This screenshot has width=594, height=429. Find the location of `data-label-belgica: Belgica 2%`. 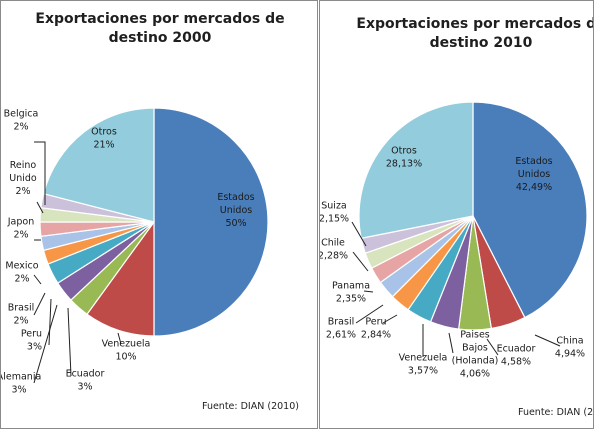

data-label-belgica: Belgica 2% is located at coordinates (21, 121).